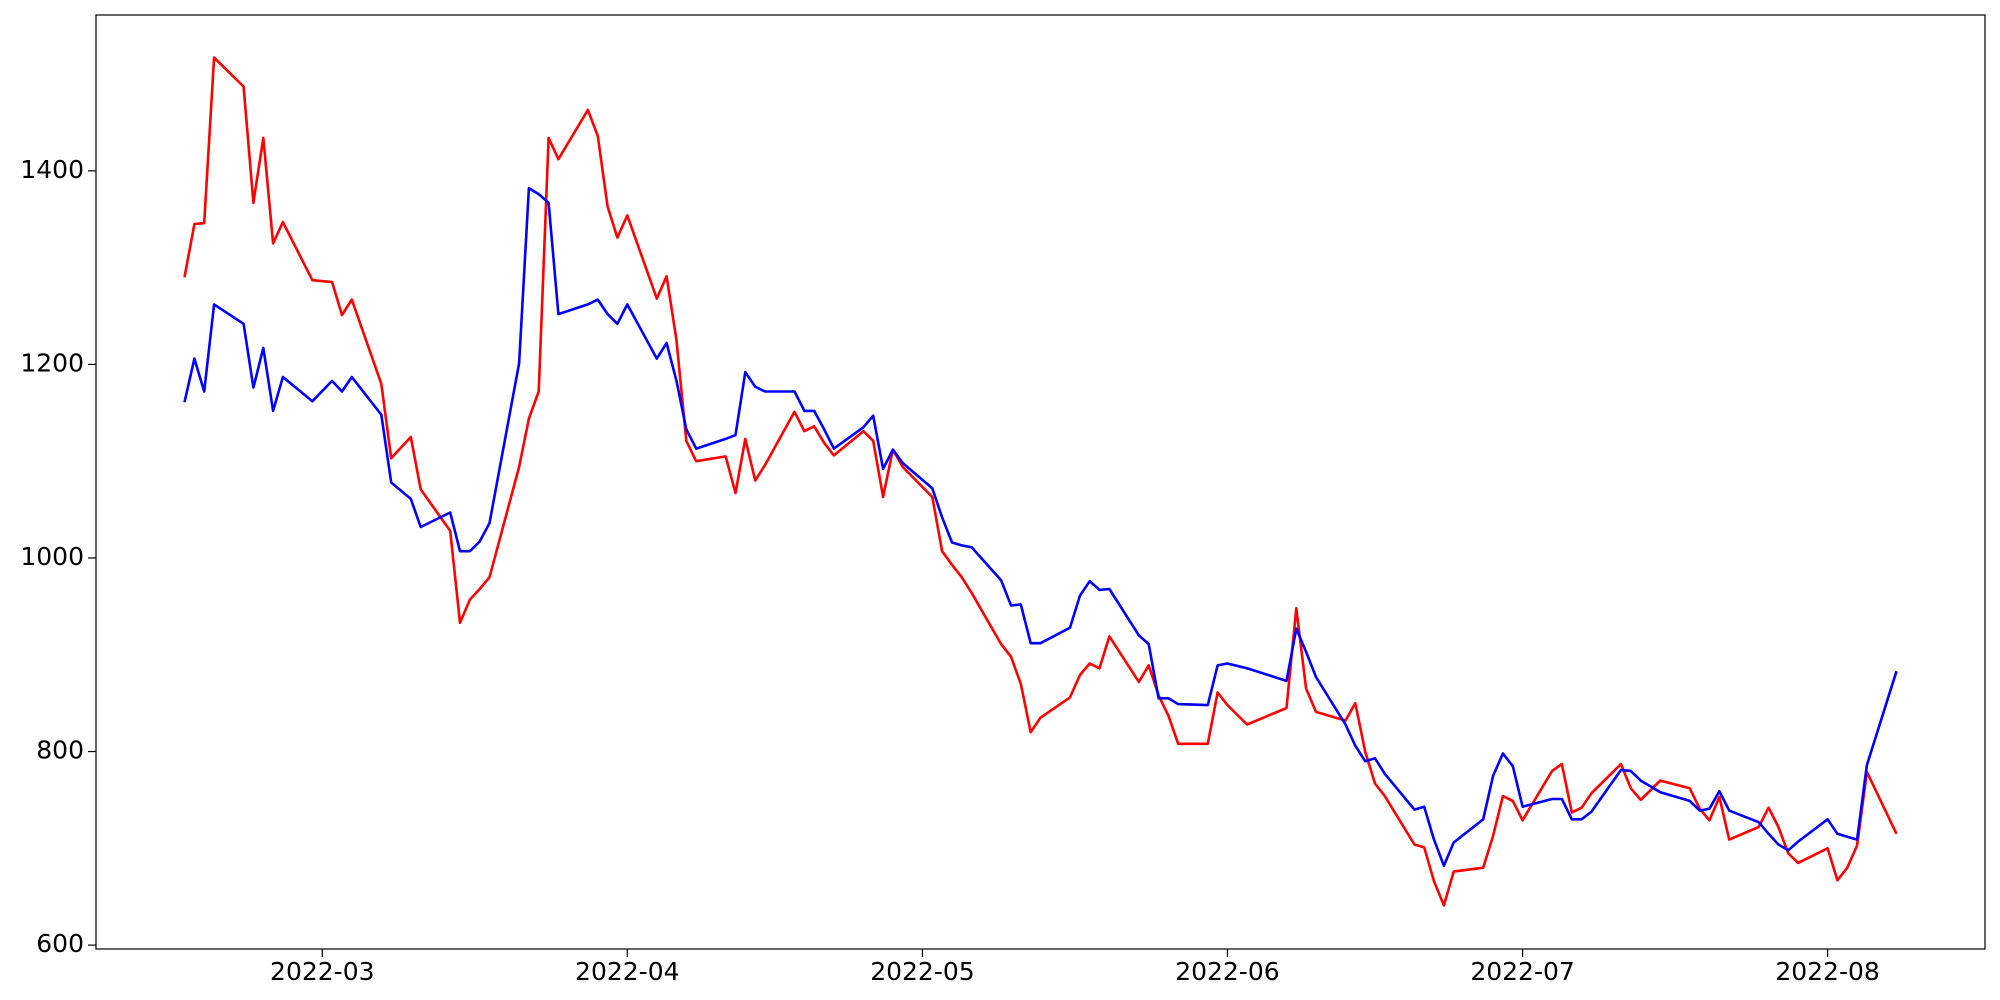 Image resolution: width=2000 pixels, height=1000 pixels. Describe the element at coordinates (922, 971) in the screenshot. I see `x-tick-label: 2022-05` at that location.